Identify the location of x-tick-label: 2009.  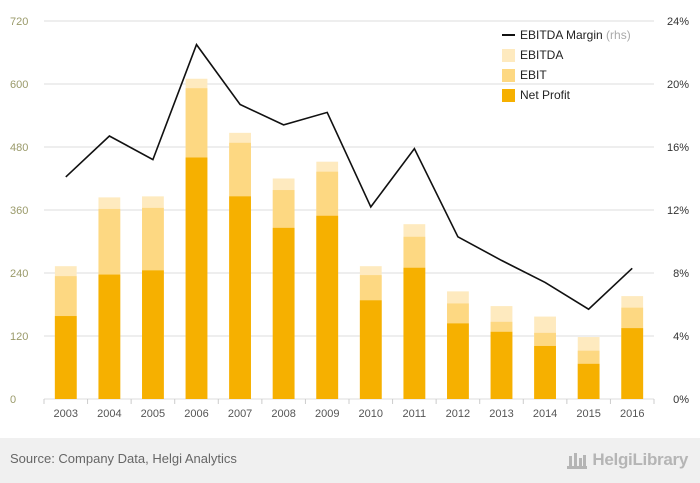
(327, 414).